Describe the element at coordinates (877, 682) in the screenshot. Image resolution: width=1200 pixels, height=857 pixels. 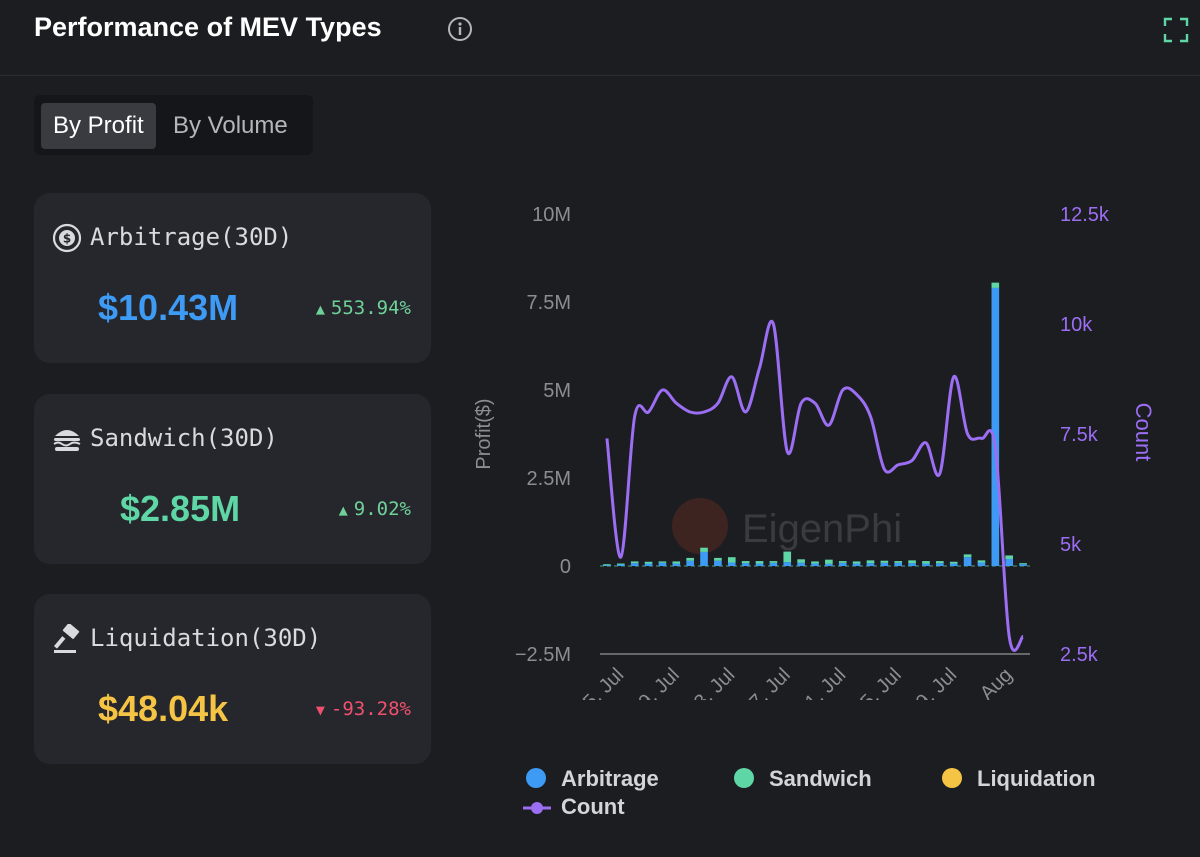
I see `x-tick-label: 25. Jul` at that location.